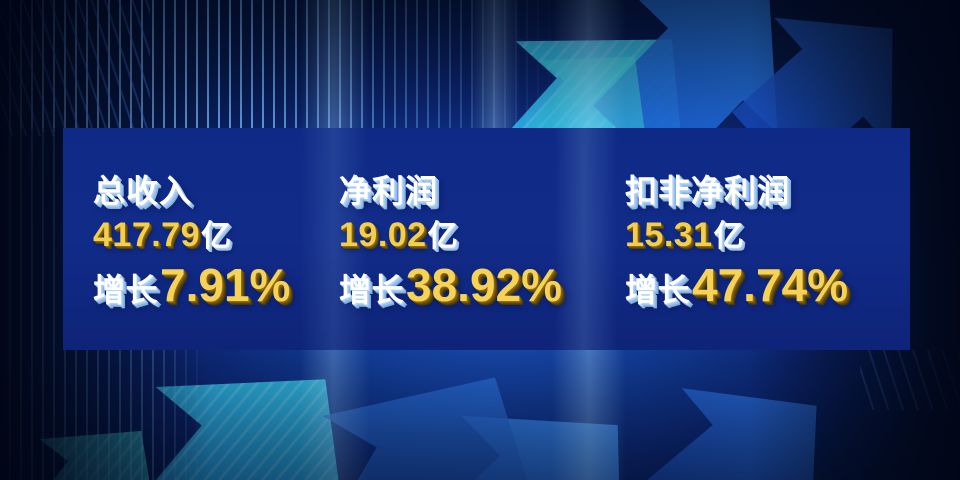 The height and width of the screenshot is (480, 960). What do you see at coordinates (708, 190) in the screenshot?
I see `metric-title: 扣非净利润` at bounding box center [708, 190].